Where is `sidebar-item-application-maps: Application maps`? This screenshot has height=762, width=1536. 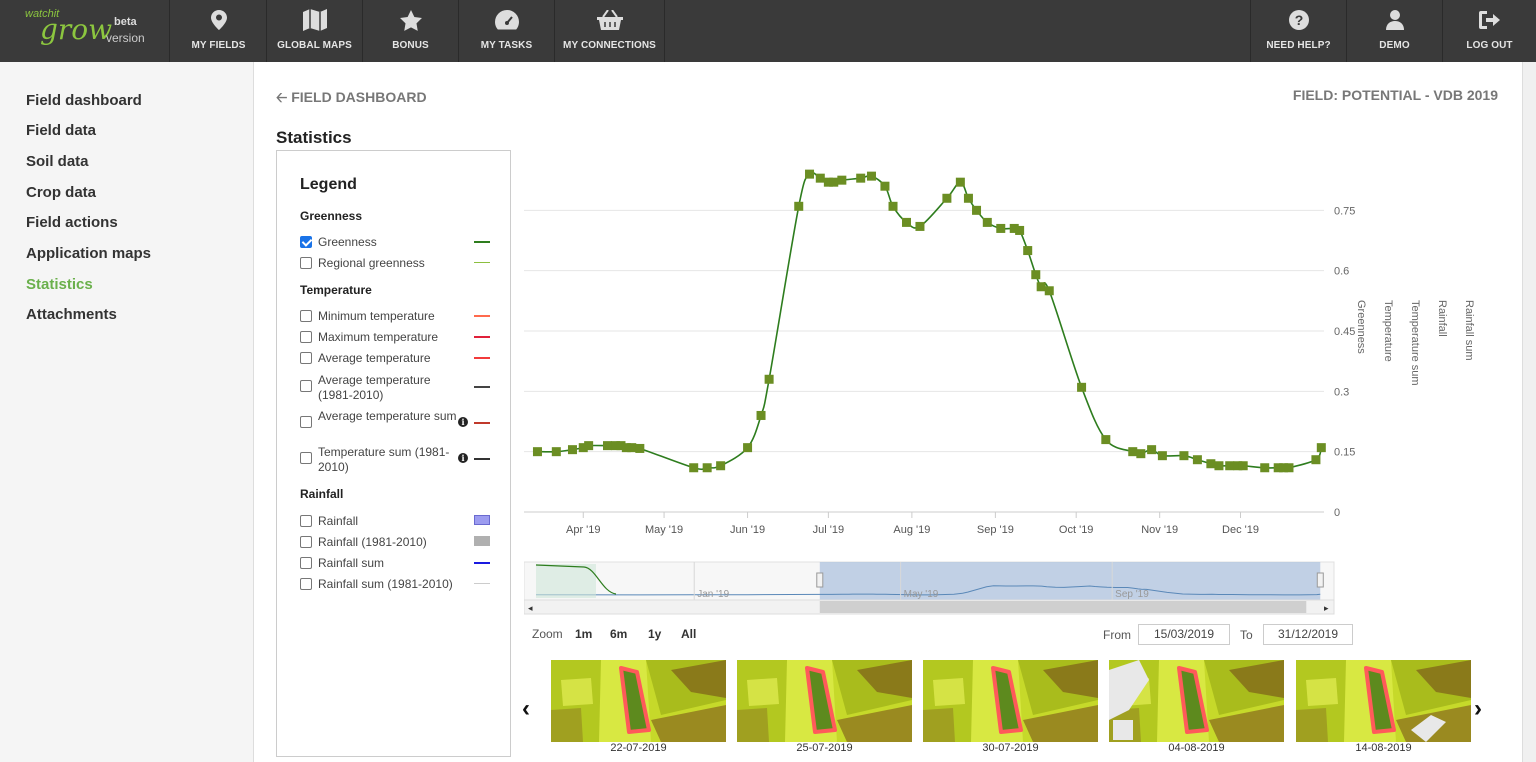 sidebar-item-application-maps: Application maps is located at coordinates (89, 253).